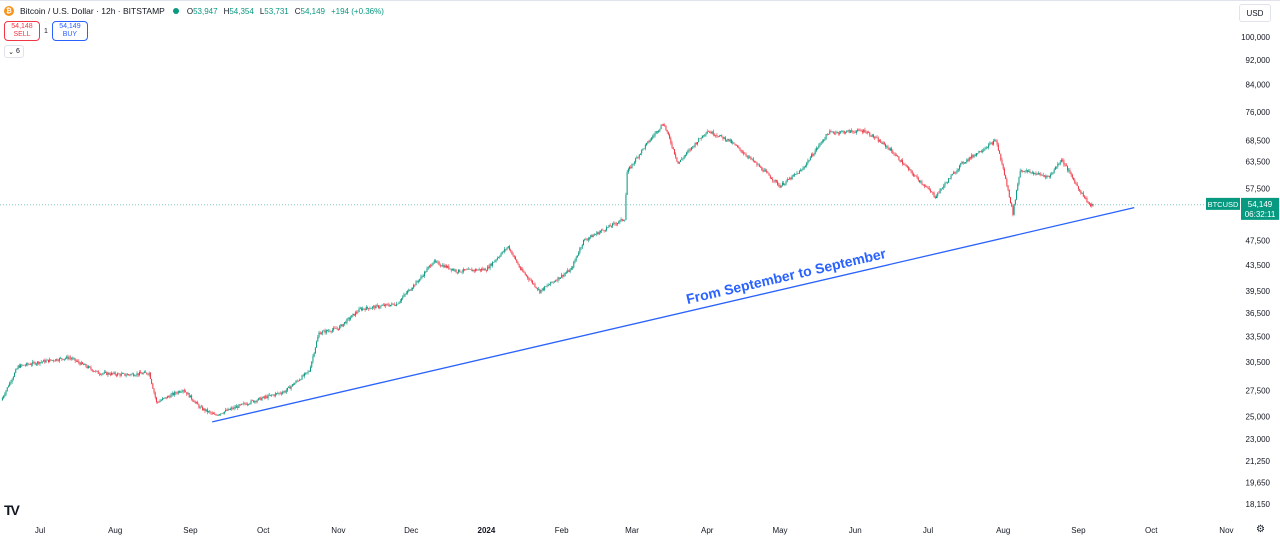 The width and height of the screenshot is (1280, 537). Describe the element at coordinates (17, 51) in the screenshot. I see `indicators-count: 6` at that location.